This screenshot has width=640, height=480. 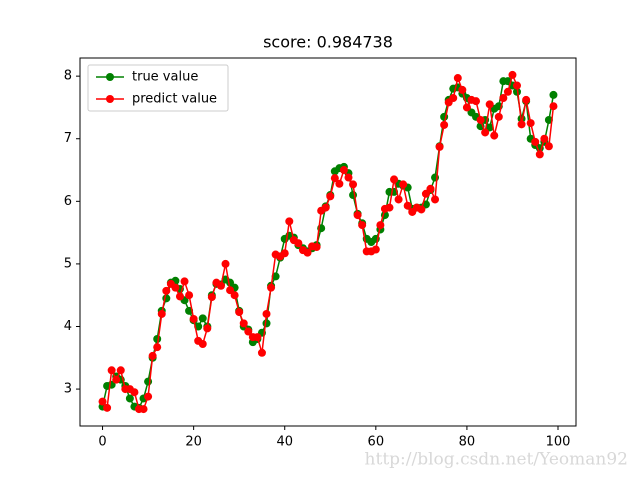 I want to click on y-tick-label: 4, so click(x=68, y=326).